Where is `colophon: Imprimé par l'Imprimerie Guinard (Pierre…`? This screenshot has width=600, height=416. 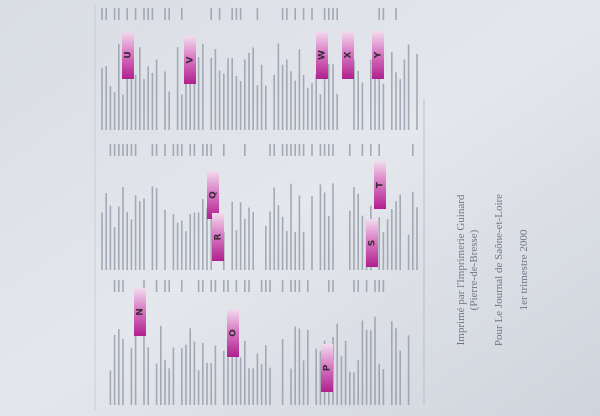
colophon: Imprimé par l'Imprimerie Guinard (Pierre… is located at coordinates (492, 270).